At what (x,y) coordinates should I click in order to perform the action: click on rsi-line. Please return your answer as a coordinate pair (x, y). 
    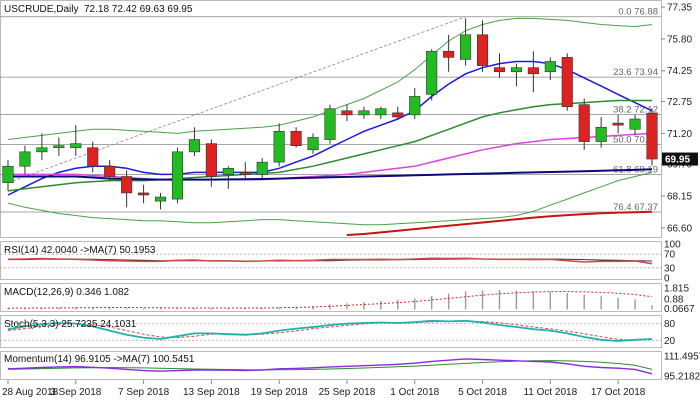
    Looking at the image, I should click on (330, 261).